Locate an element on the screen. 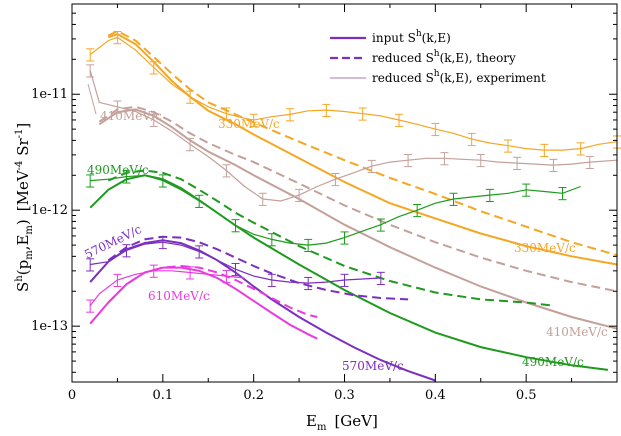 This screenshot has width=621, height=436. y-tick-label-1: 1e-12 is located at coordinates (49, 210).